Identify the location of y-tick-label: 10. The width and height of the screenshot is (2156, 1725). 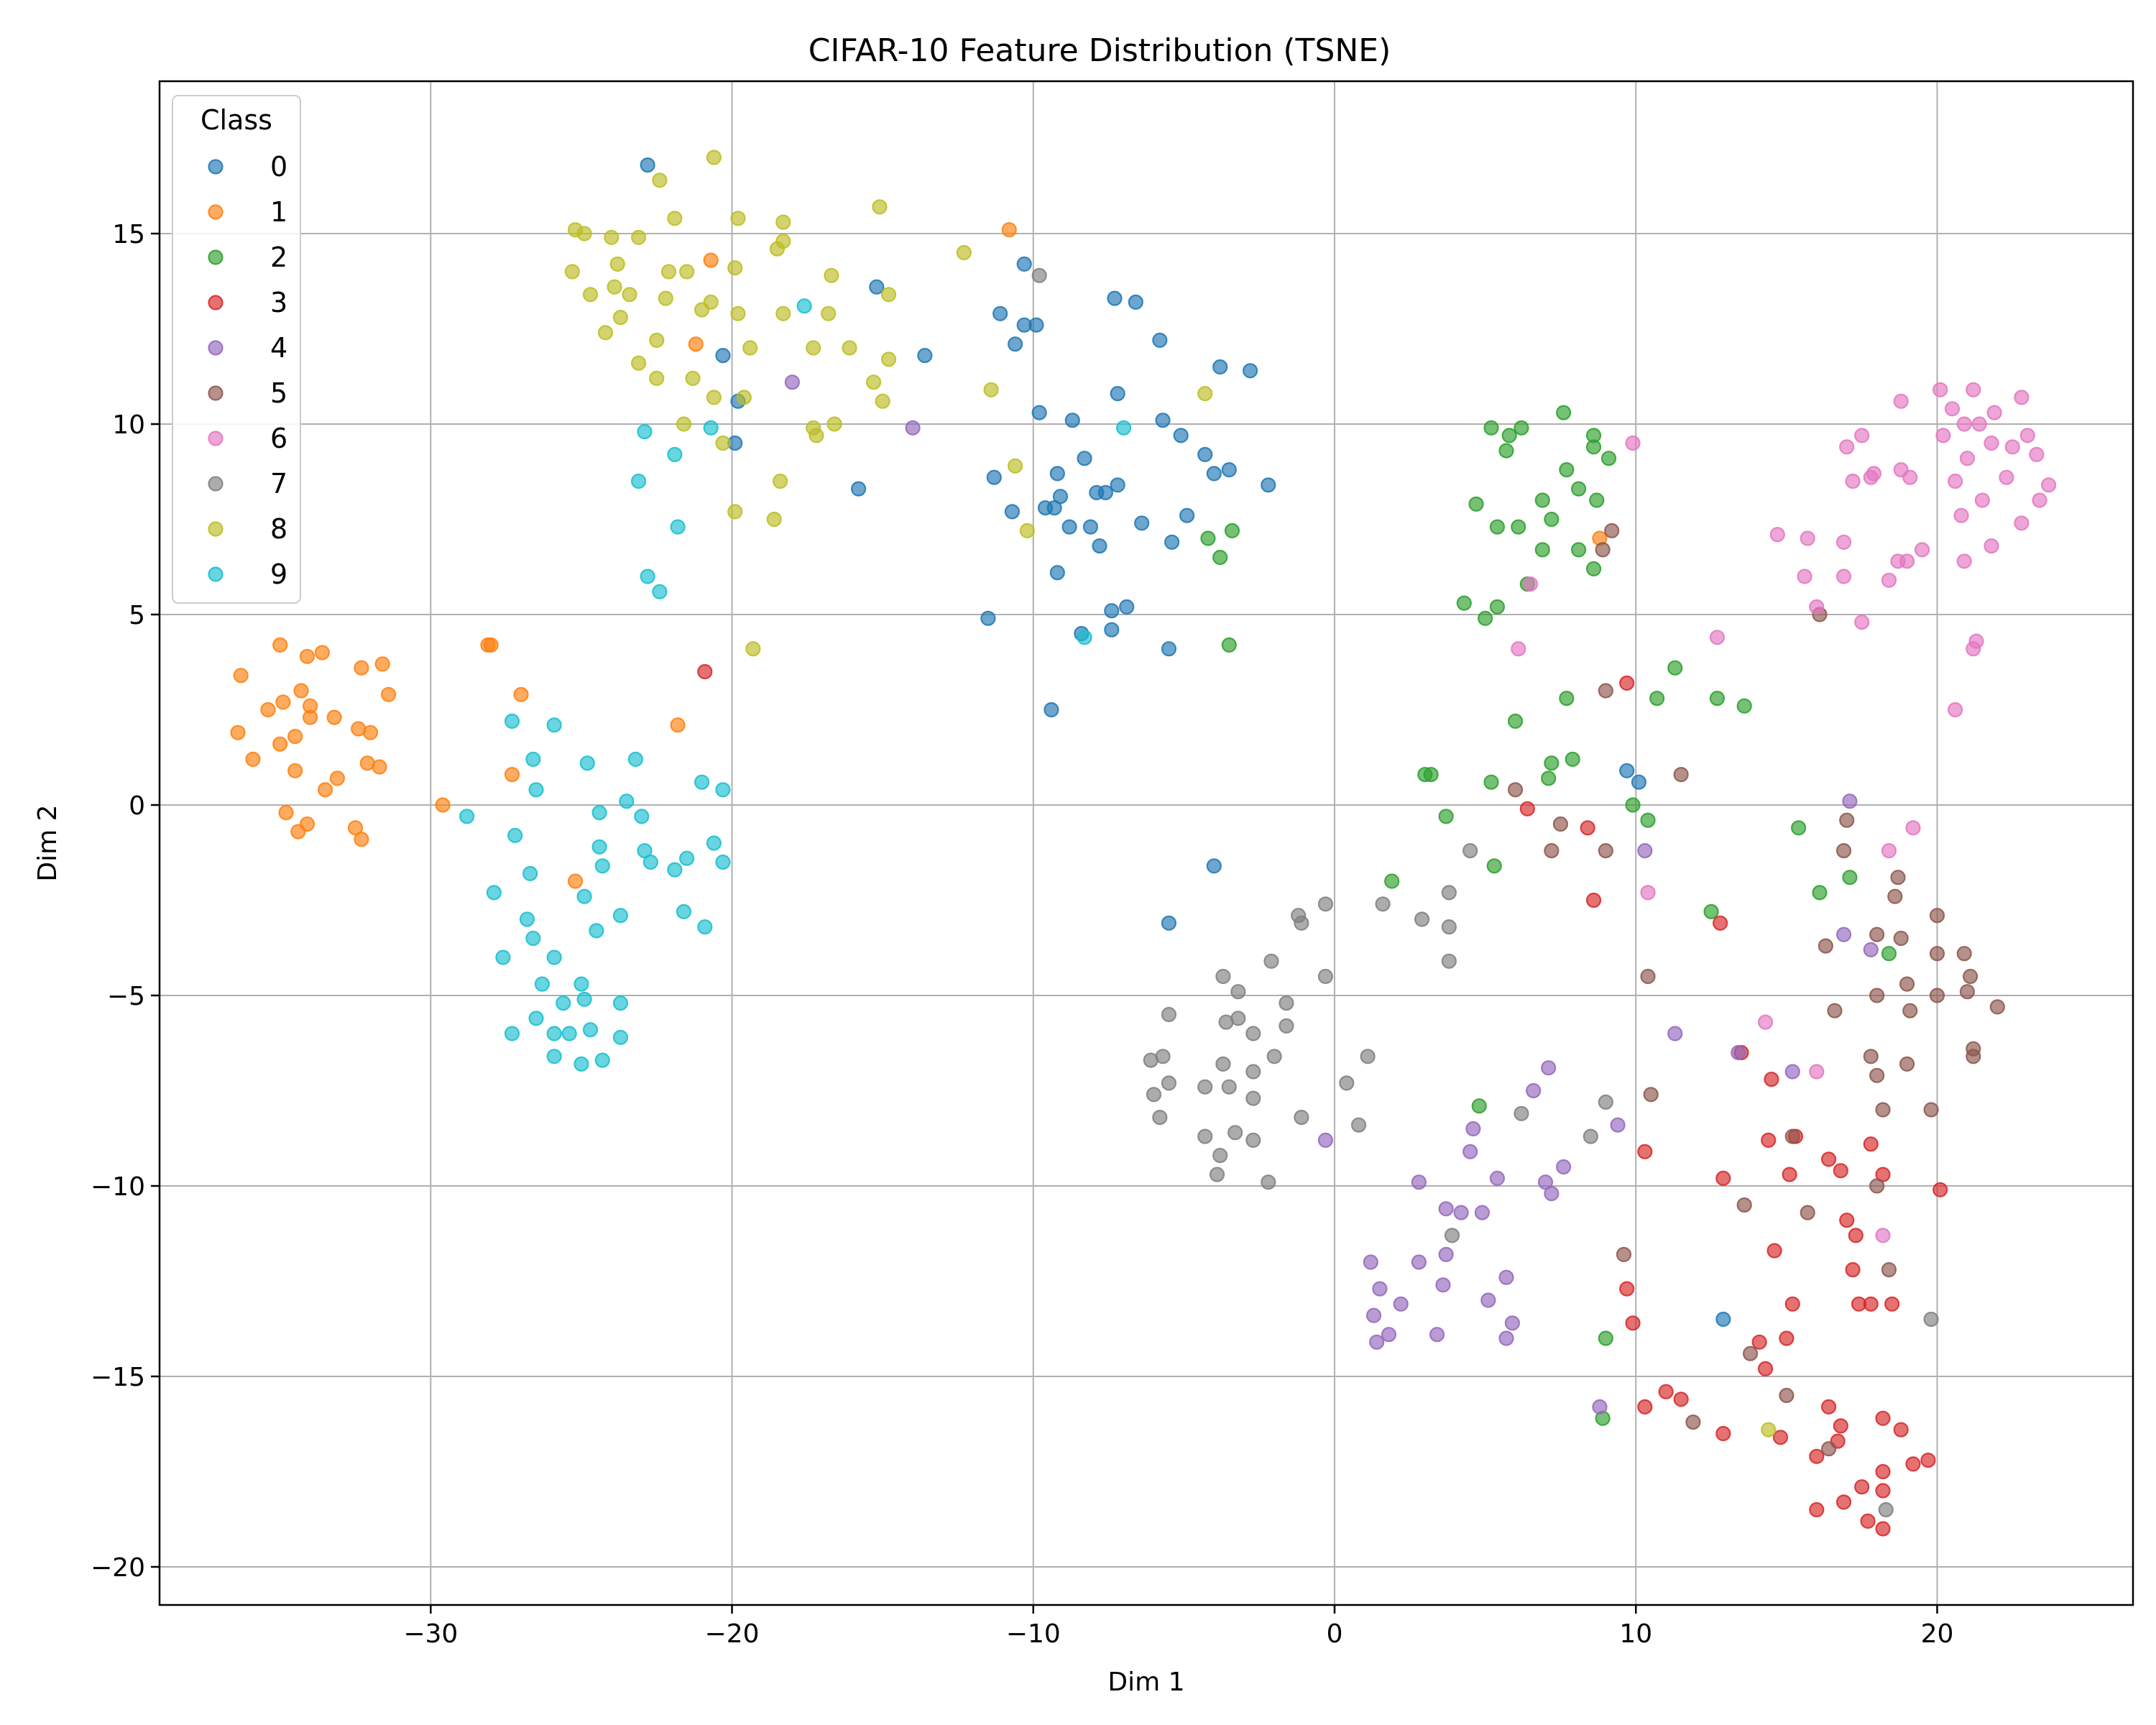
(128, 425).